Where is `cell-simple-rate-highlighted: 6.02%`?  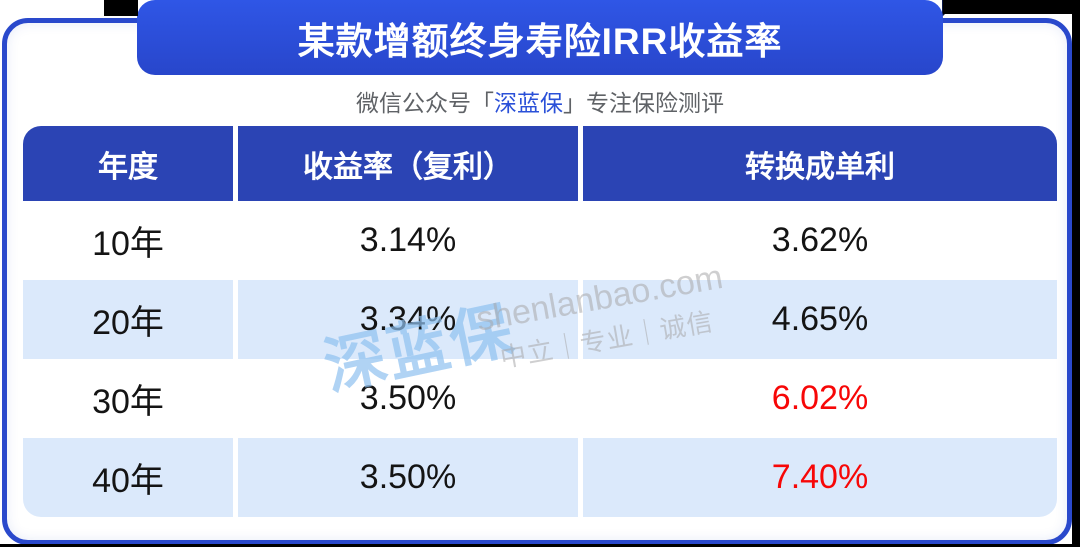
cell-simple-rate-highlighted: 6.02% is located at coordinates (820, 398).